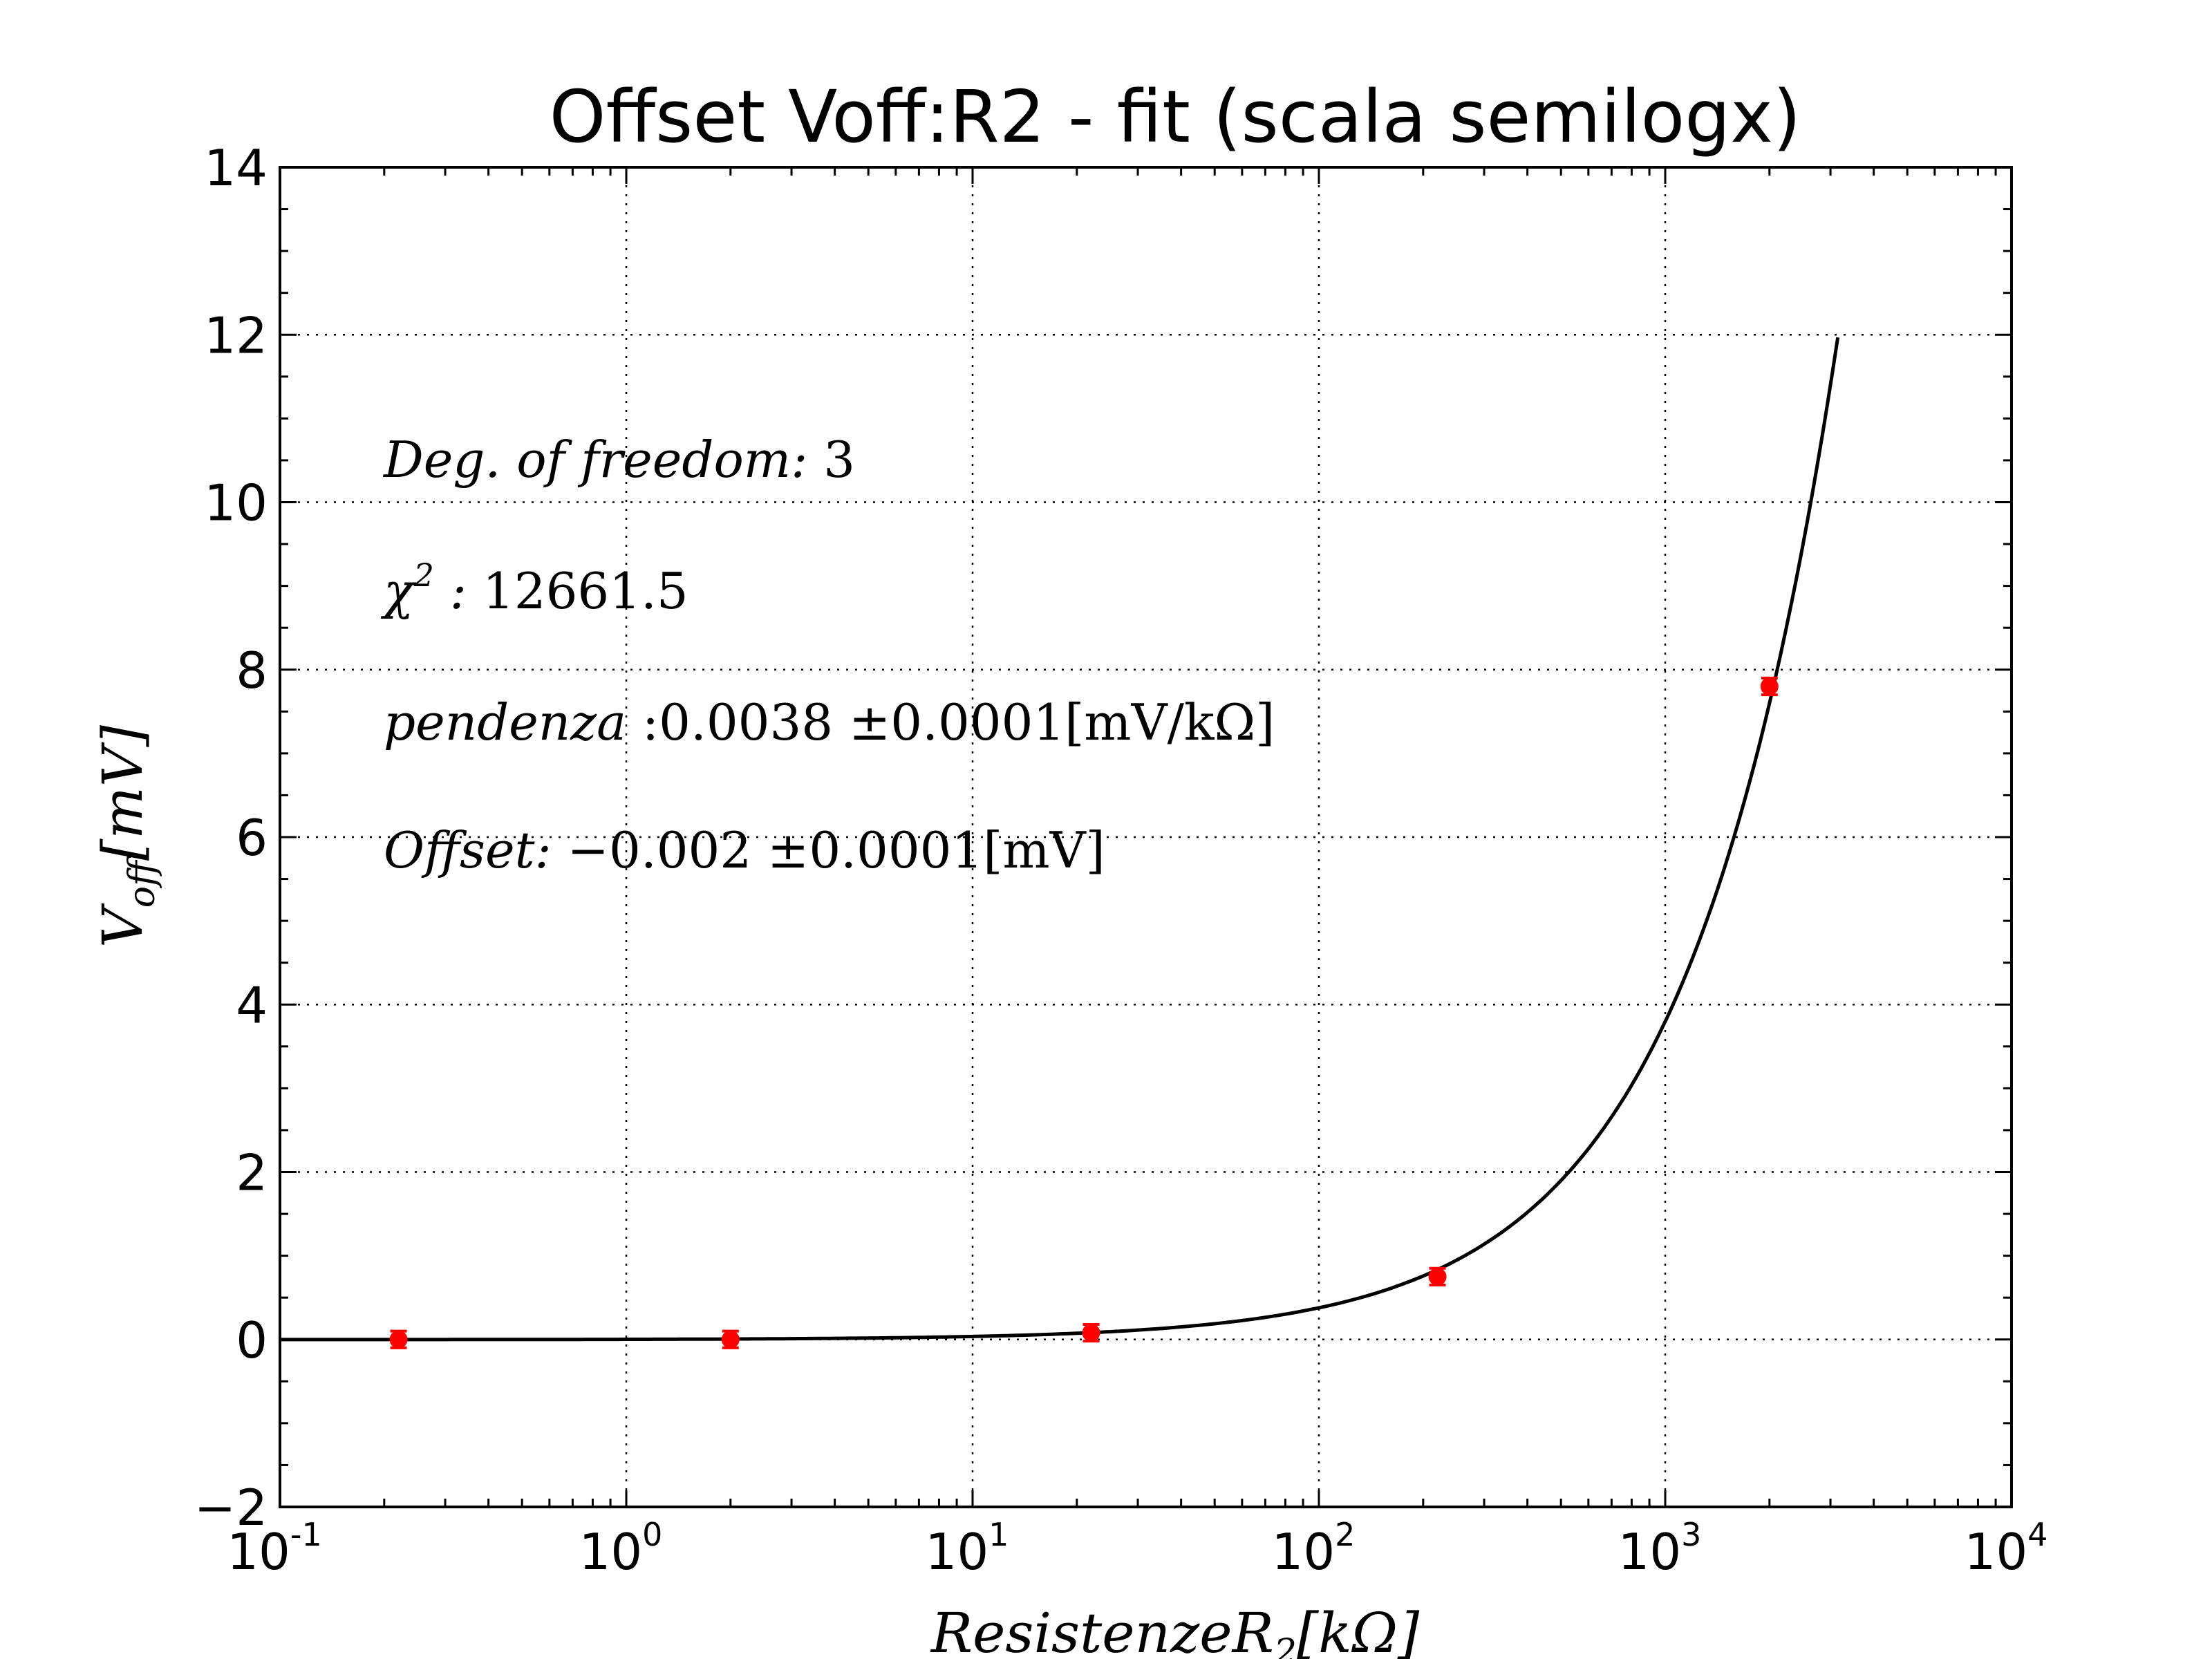 This screenshot has height=1659, width=2212. What do you see at coordinates (1175, 117) in the screenshot?
I see `chart-title: Offset Voff:R2 - fit (scala semilogx)` at bounding box center [1175, 117].